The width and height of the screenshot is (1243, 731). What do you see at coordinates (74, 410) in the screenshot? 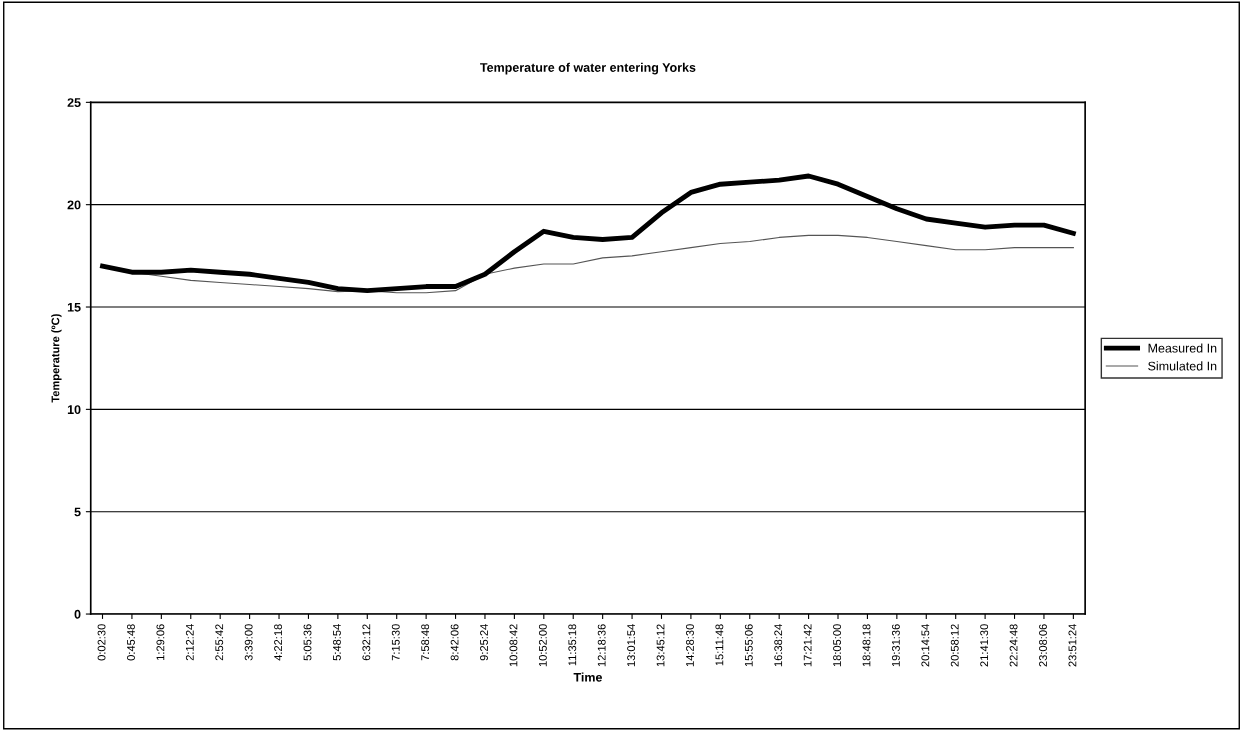
I see `y-tick-label: 10` at bounding box center [74, 410].